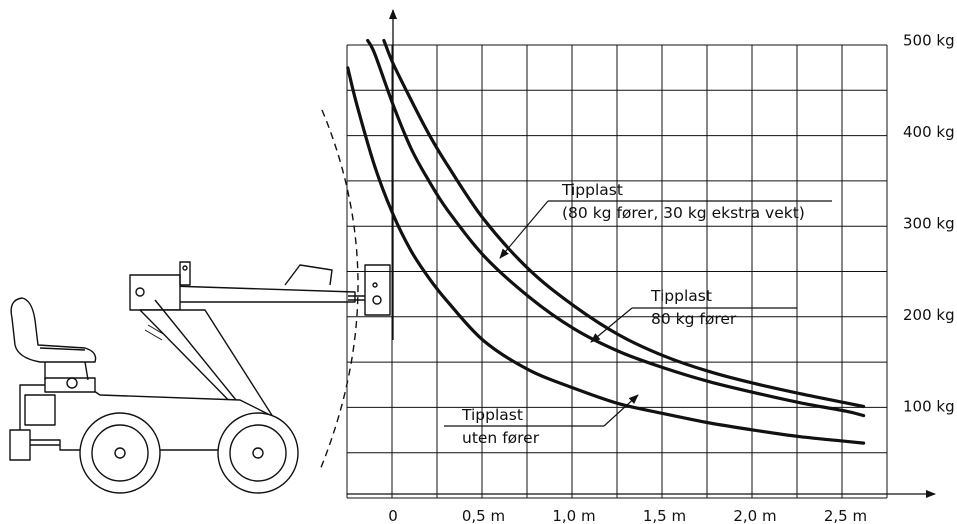 Image resolution: width=957 pixels, height=524 pixels. I want to click on x-tick-label: 1,0 m, so click(573, 515).